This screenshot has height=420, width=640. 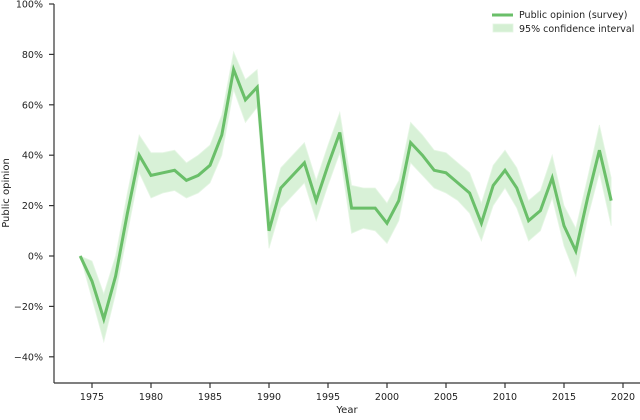 I want to click on x-tick-label: 1990, so click(x=269, y=397).